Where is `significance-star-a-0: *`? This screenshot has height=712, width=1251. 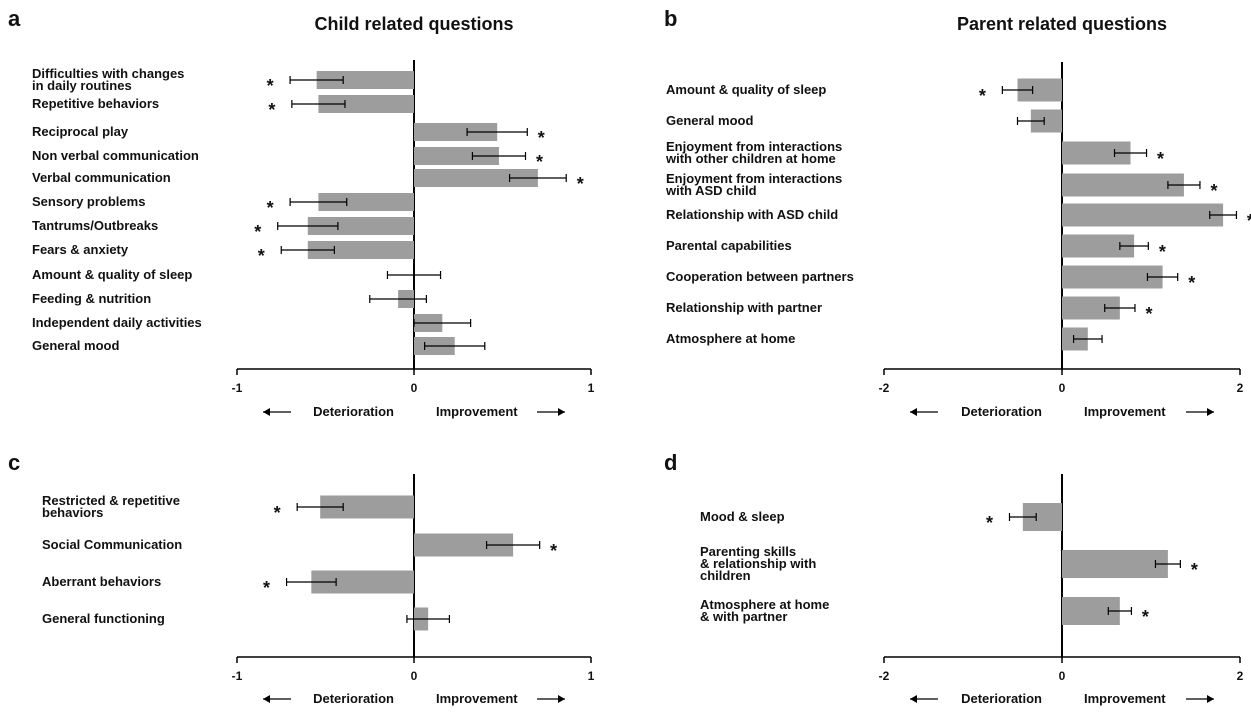 significance-star-a-0: * is located at coordinates (270, 86).